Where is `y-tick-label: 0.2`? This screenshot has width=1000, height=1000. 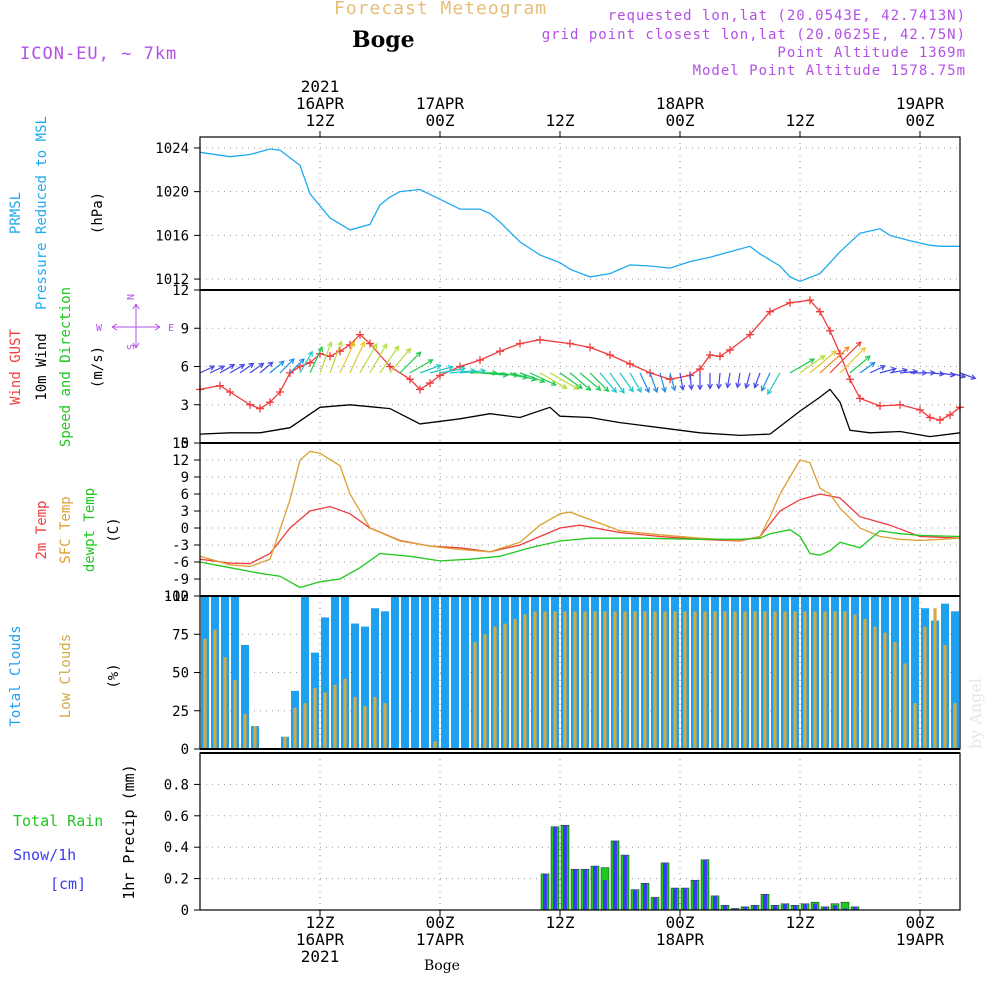
y-tick-label: 0.2 is located at coordinates (176, 880).